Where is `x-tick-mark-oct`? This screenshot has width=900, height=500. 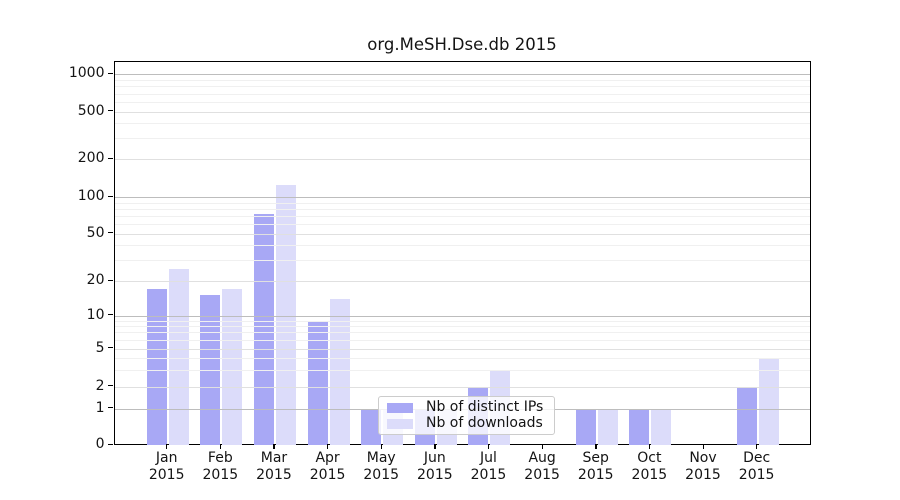 x-tick-mark-oct is located at coordinates (649, 446).